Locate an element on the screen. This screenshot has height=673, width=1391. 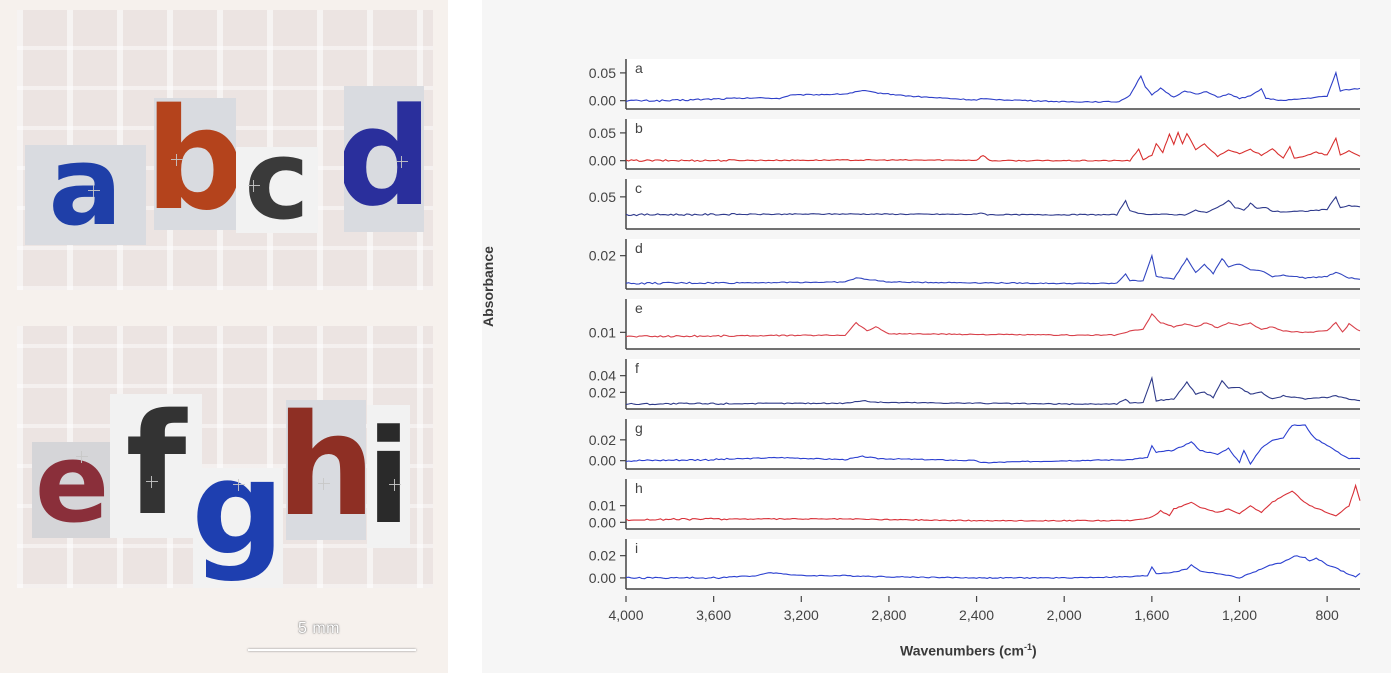
spectrum-line-h is located at coordinates (993, 502).